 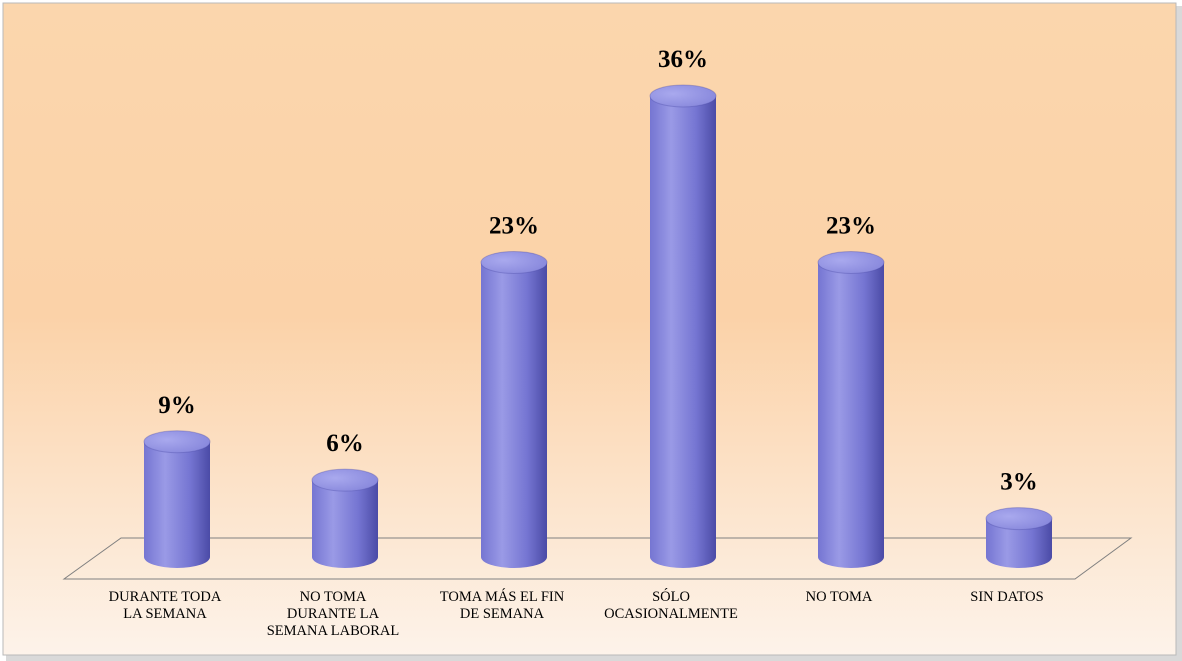 I want to click on category-label-line: SEMANA LABORAL, so click(x=333, y=631).